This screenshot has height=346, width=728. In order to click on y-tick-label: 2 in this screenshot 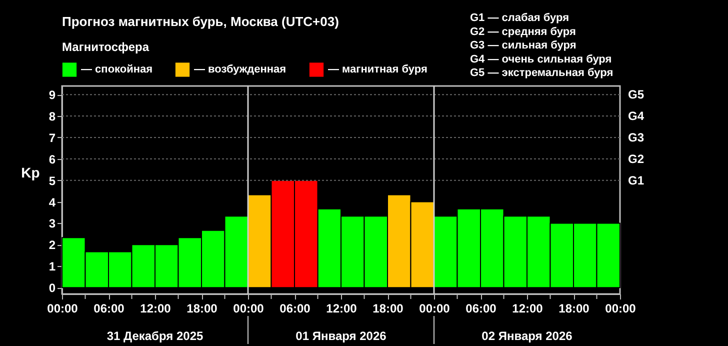, I will do `click(52, 245)`.